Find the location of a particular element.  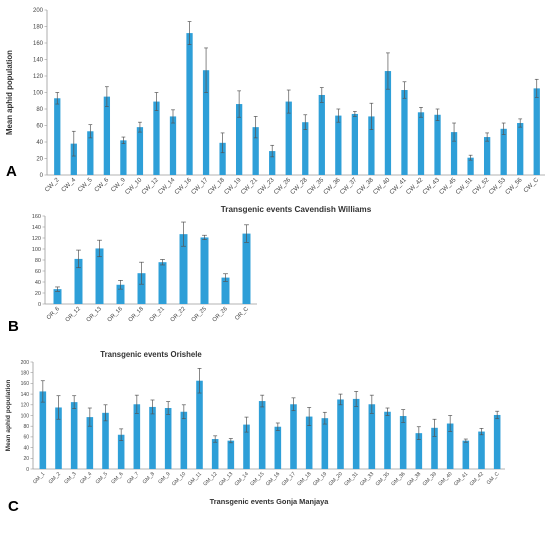

x-category-label: GM_5 is located at coordinates (102, 478).